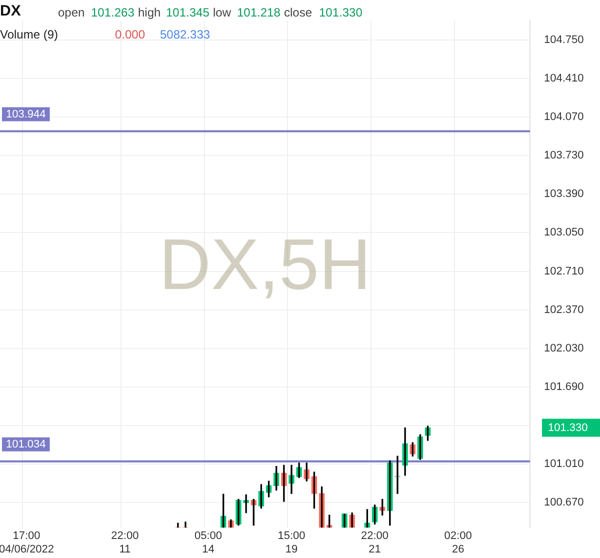 The height and width of the screenshot is (558, 600). What do you see at coordinates (26, 444) in the screenshot?
I see `ref-line-label: 101.034` at bounding box center [26, 444].